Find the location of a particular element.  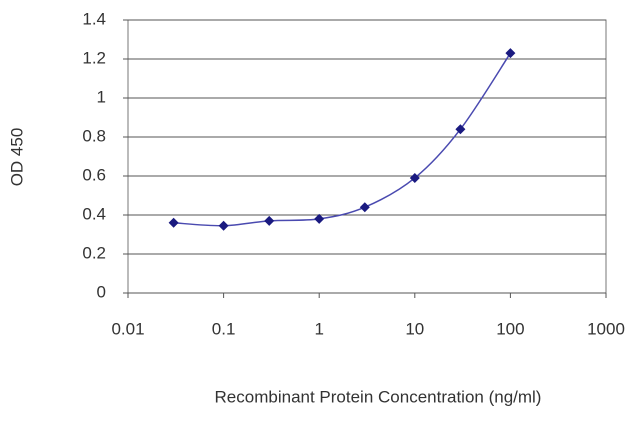

x-tick-label: 10 is located at coordinates (414, 328).